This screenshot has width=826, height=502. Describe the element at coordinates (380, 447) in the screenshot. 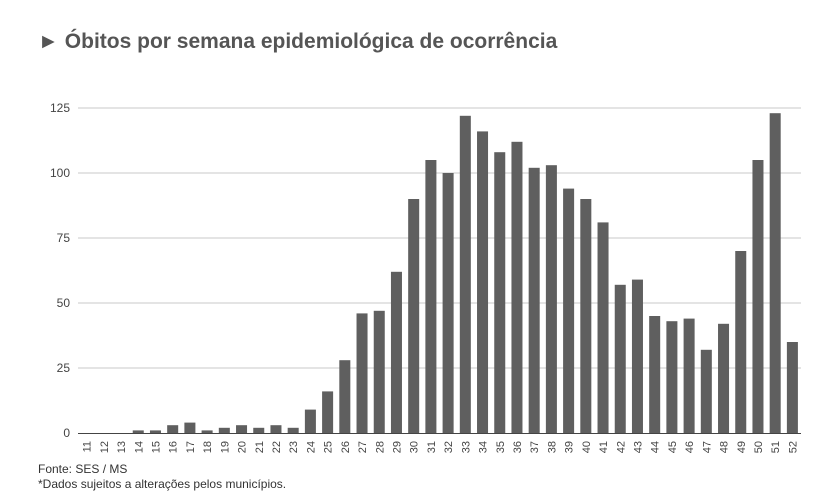

I see `x-tick-label: 28` at that location.